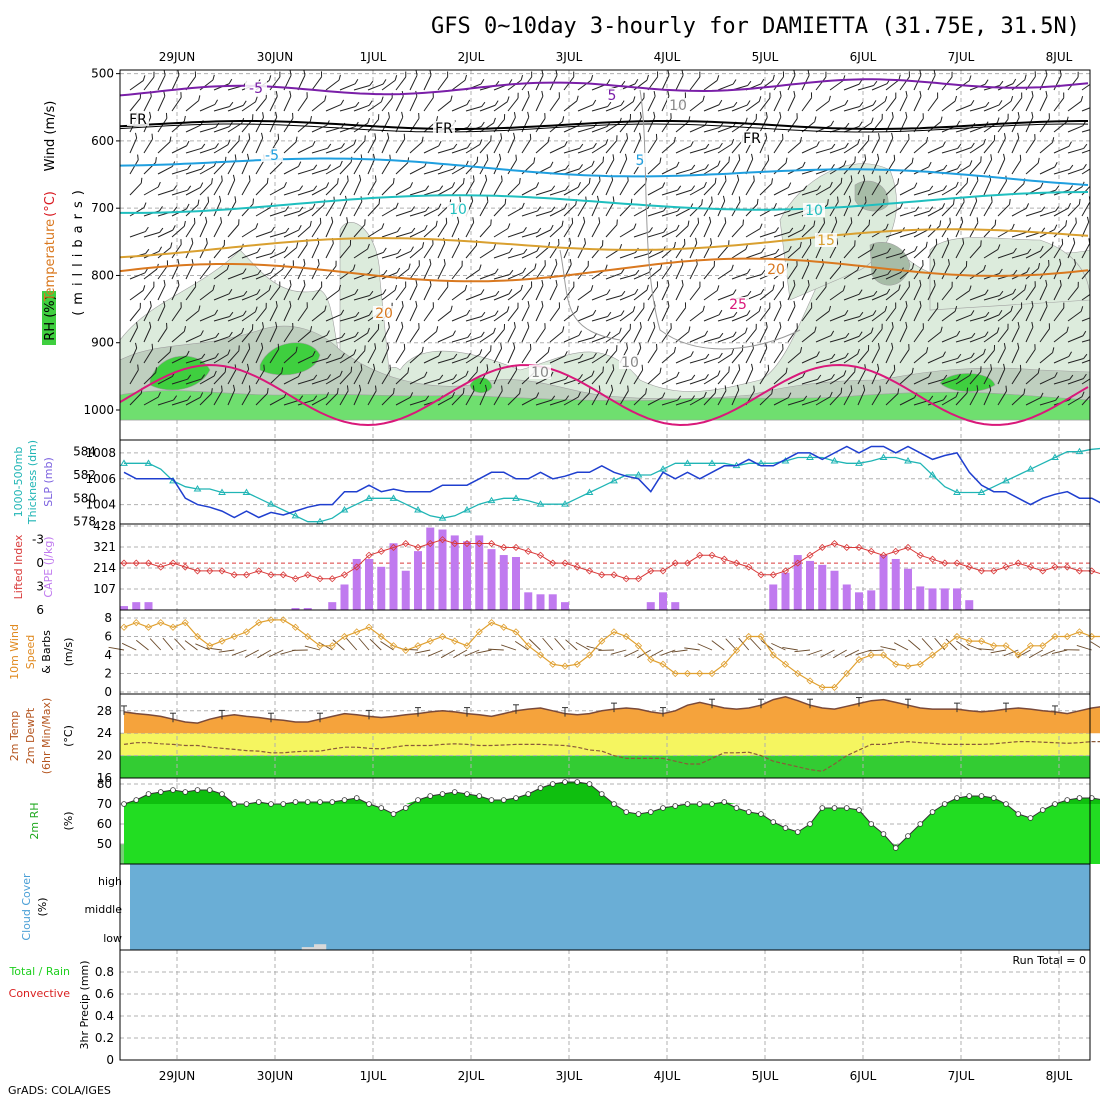  Describe the element at coordinates (160, 792) in the screenshot. I see `rh-marker` at that location.